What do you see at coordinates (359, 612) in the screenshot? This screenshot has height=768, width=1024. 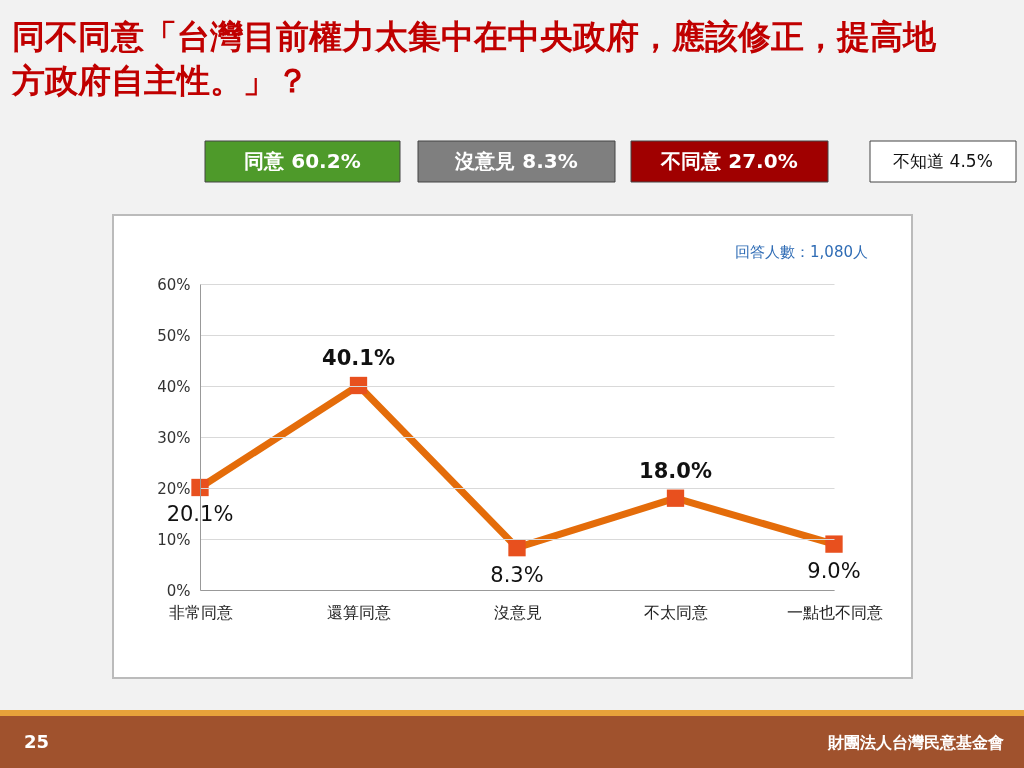 I see `x-tick-label: 還算同意` at bounding box center [359, 612].